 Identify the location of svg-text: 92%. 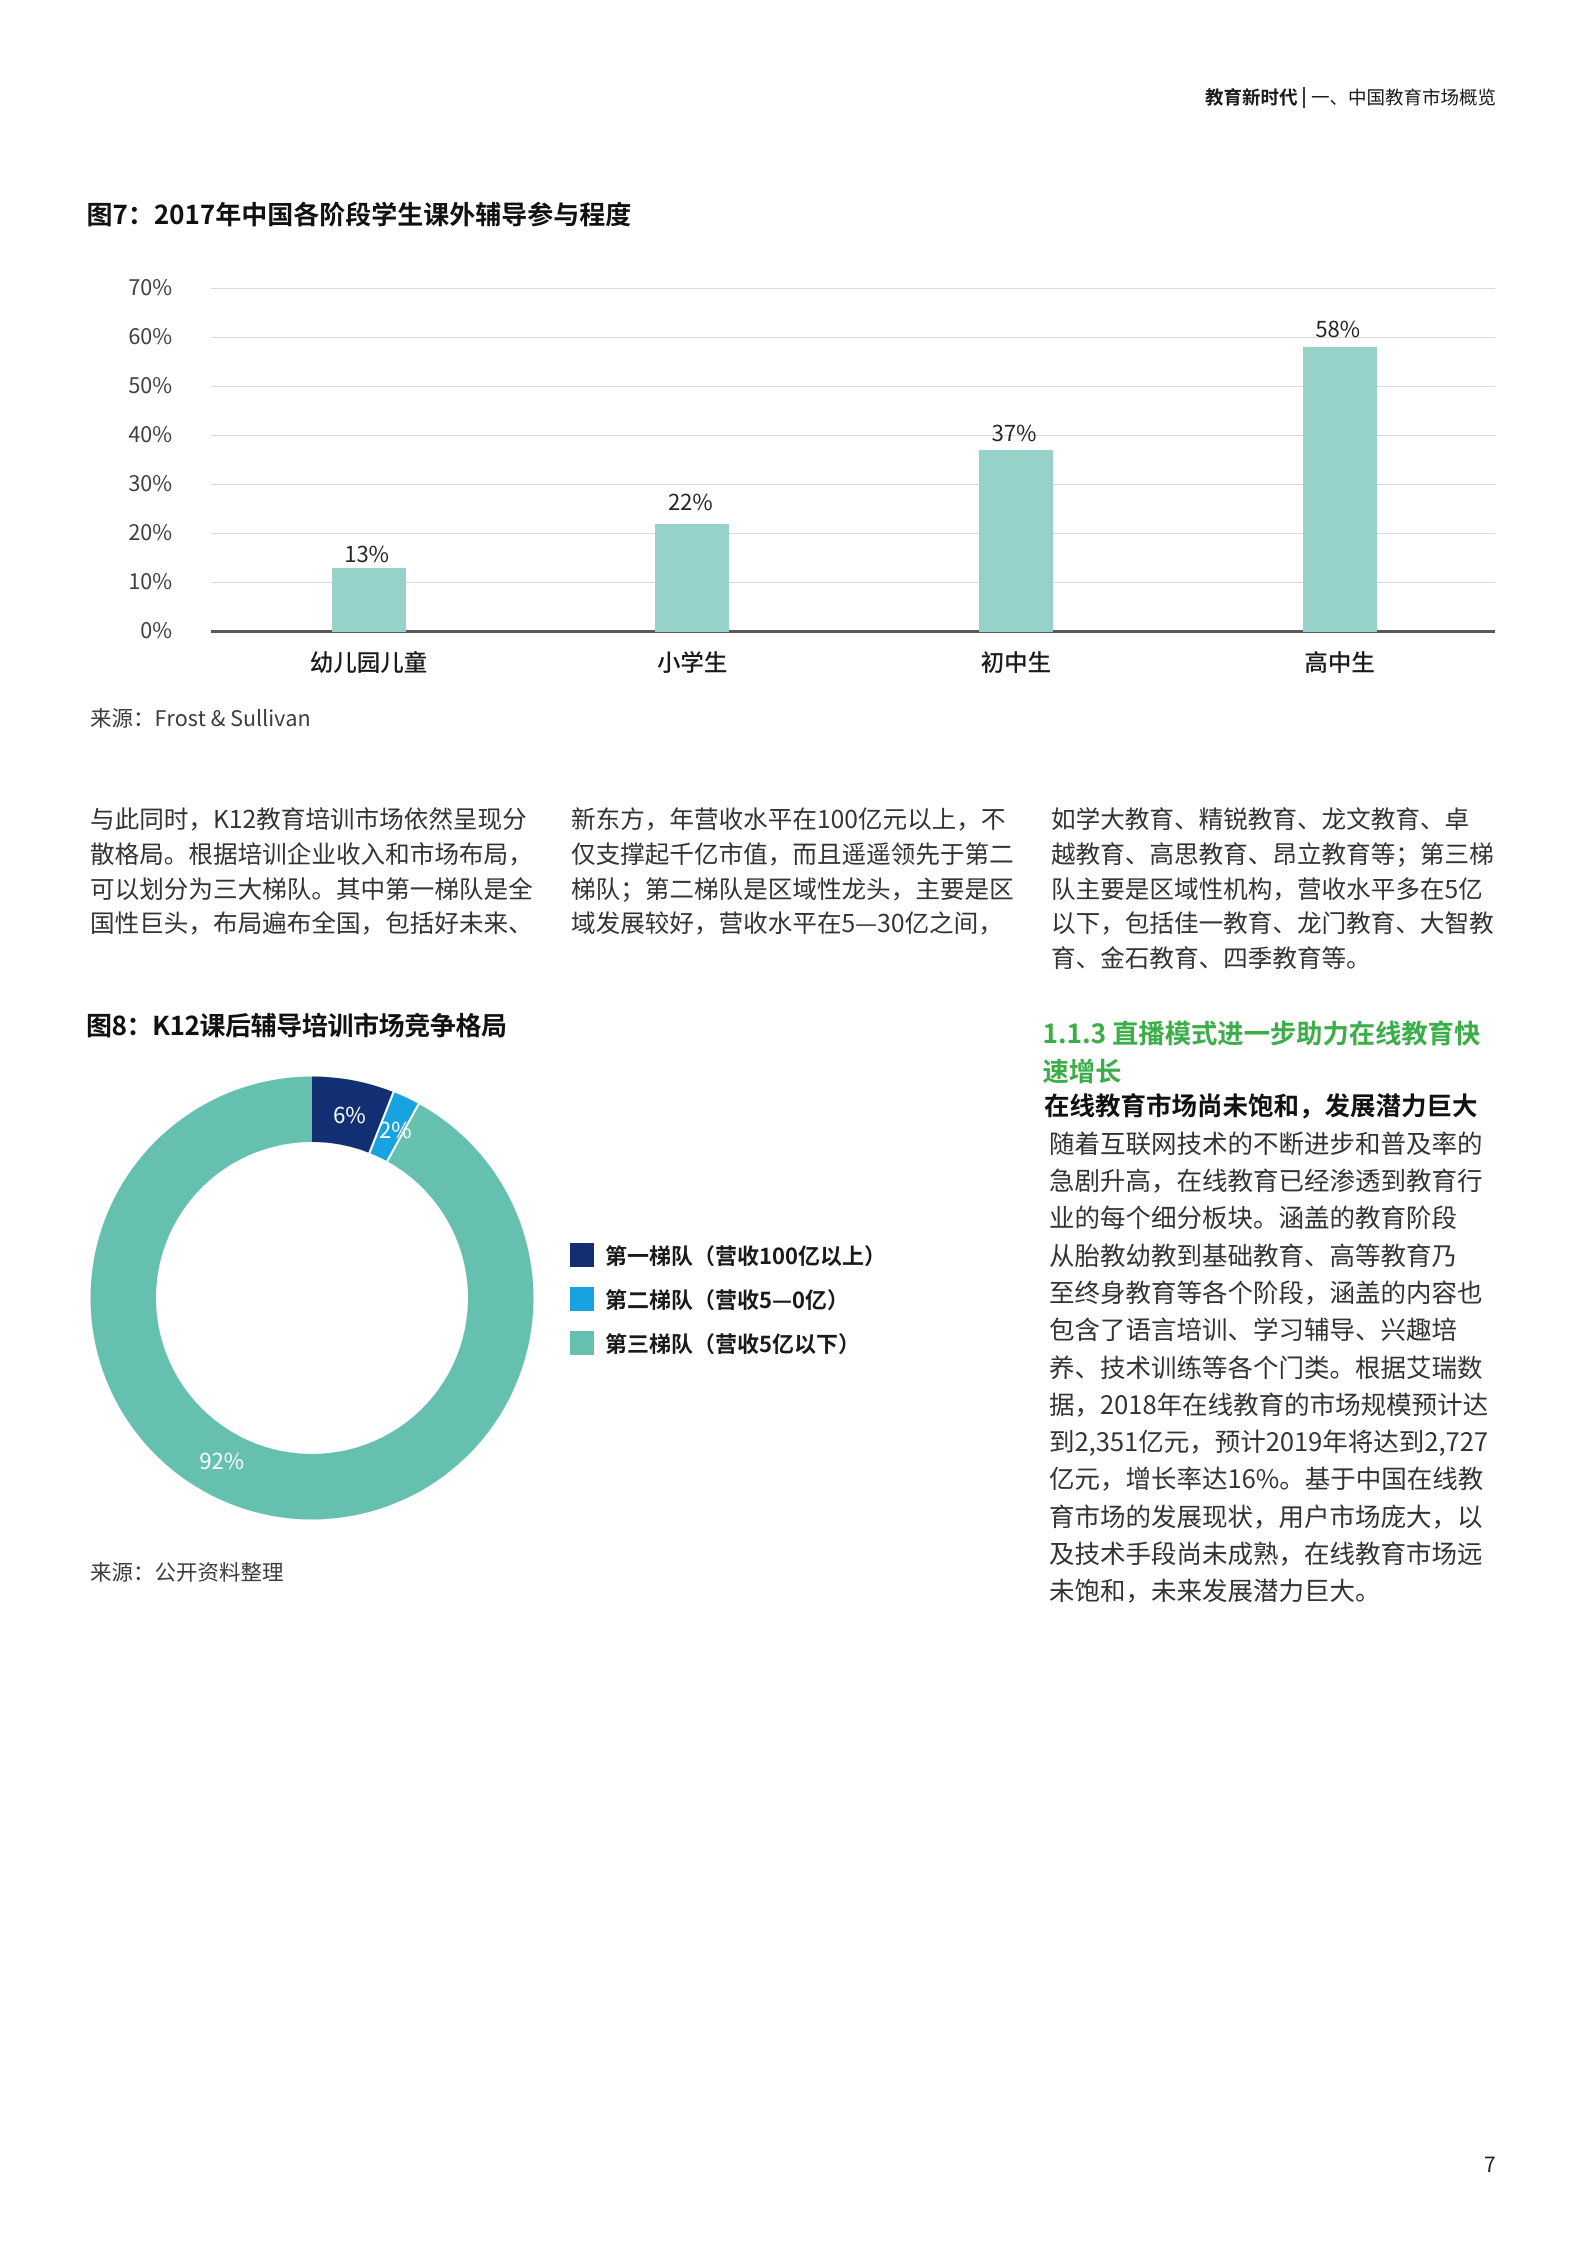
(221, 1459).